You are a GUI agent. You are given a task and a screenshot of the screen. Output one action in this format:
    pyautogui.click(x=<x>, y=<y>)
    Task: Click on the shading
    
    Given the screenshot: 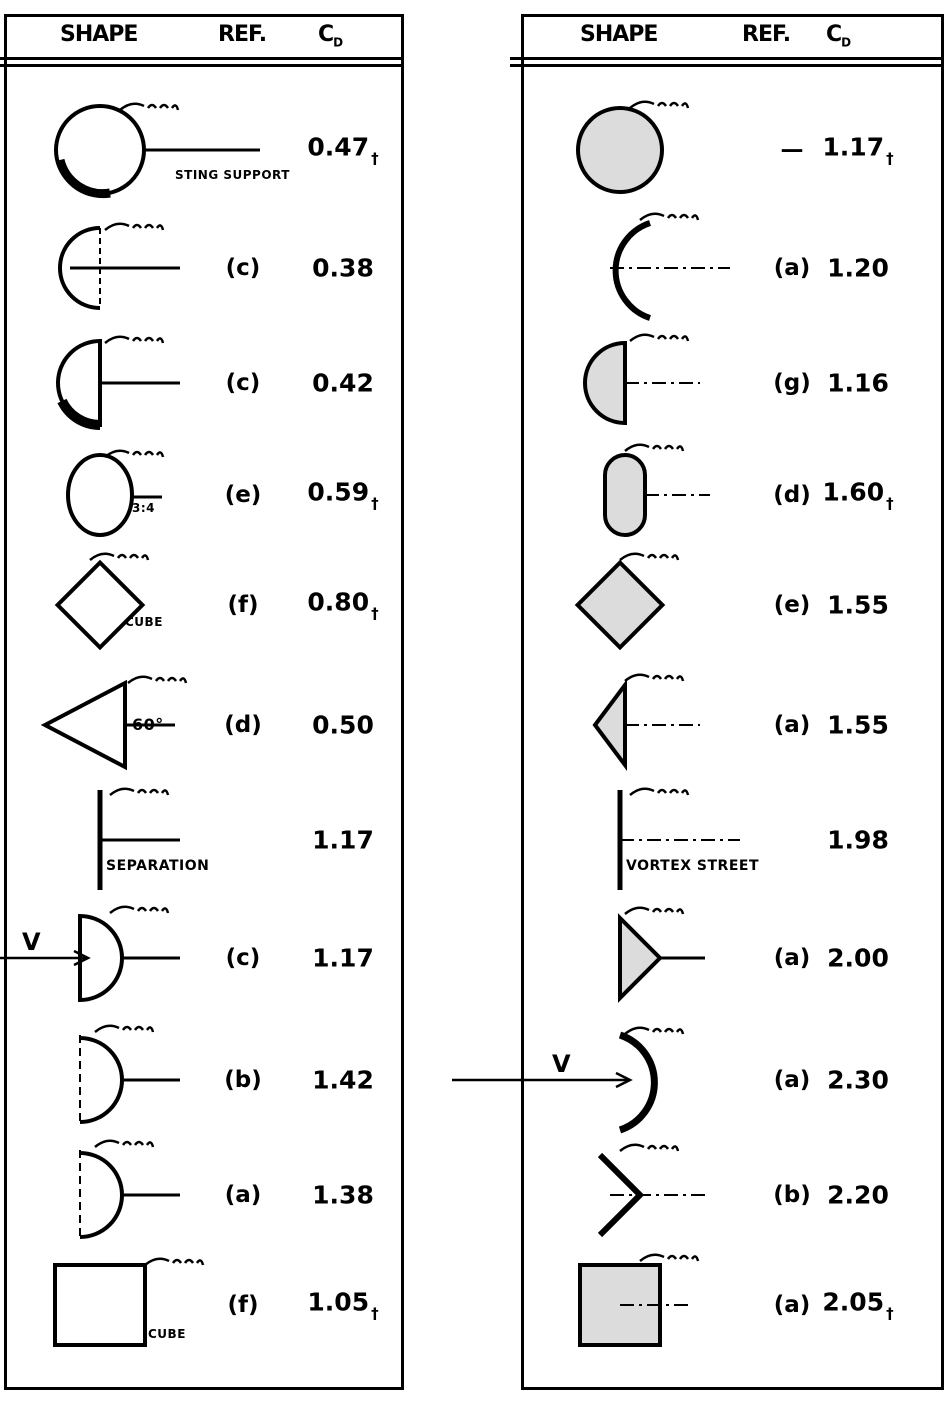 What is the action you would take?
    pyautogui.click(x=83, y=178)
    